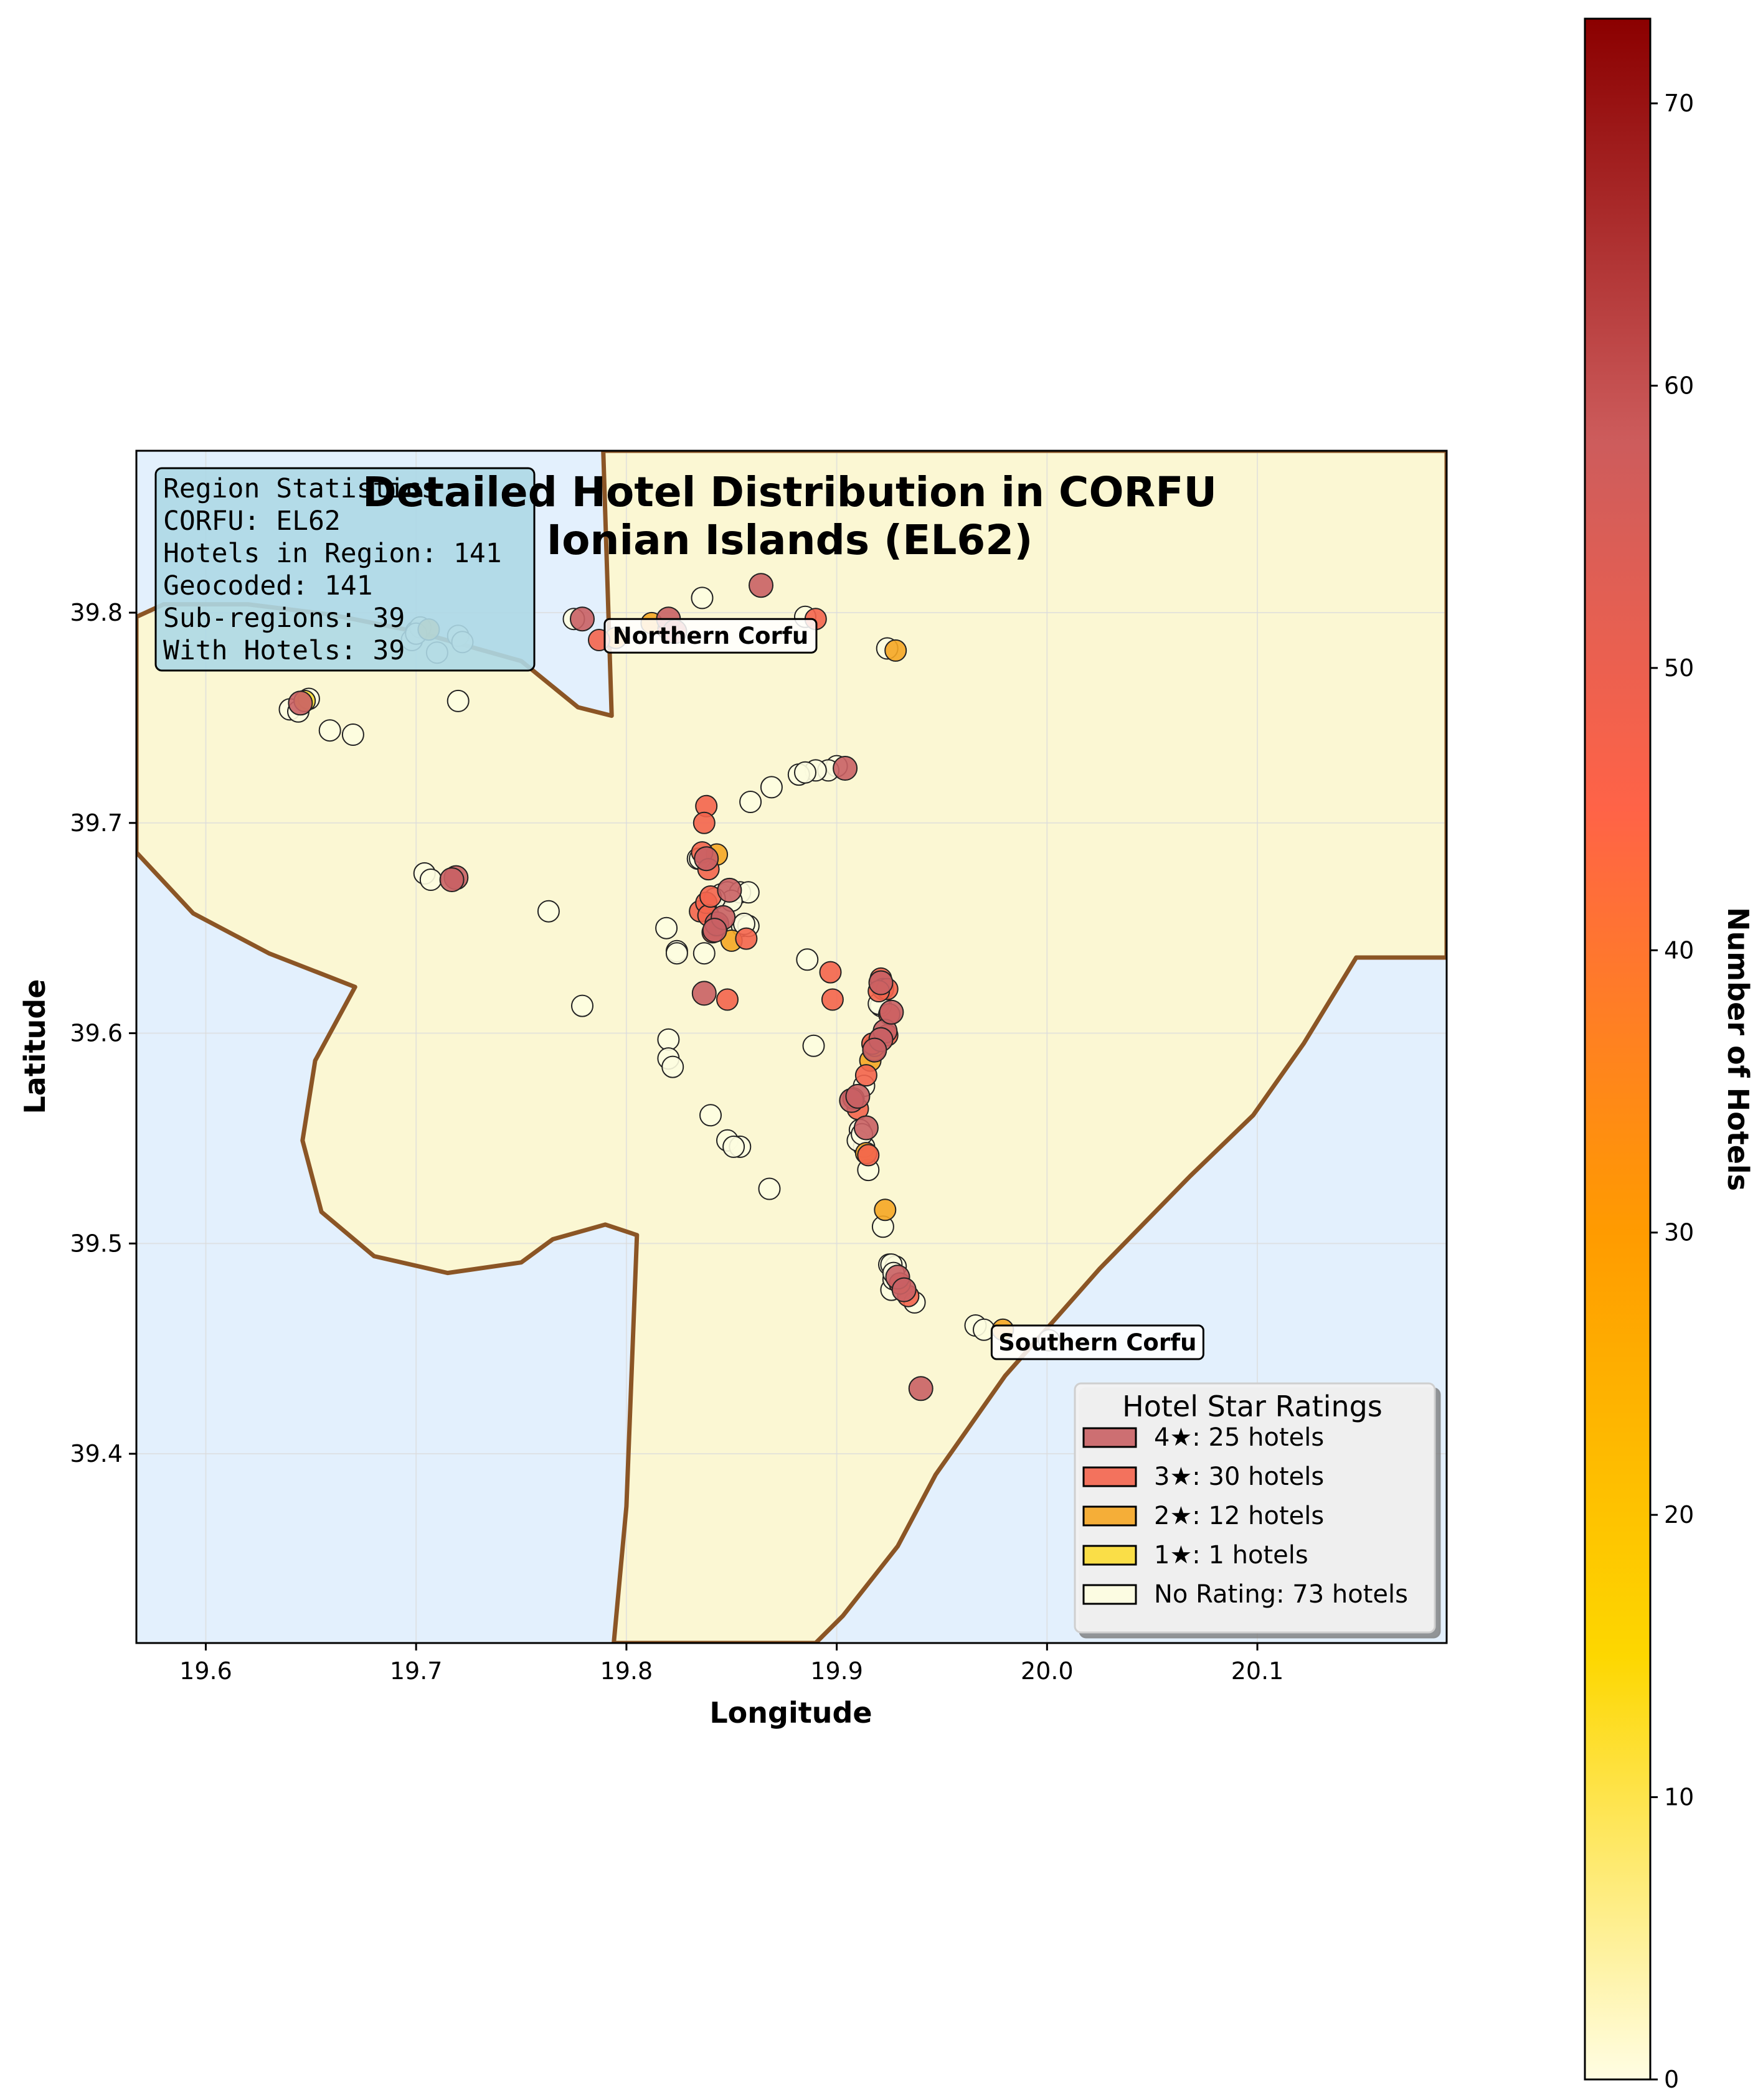 The height and width of the screenshot is (2100, 1763). Describe the element at coordinates (1281, 1594) in the screenshot. I see `legend-item-label: No Rating: 73 hotels` at that location.